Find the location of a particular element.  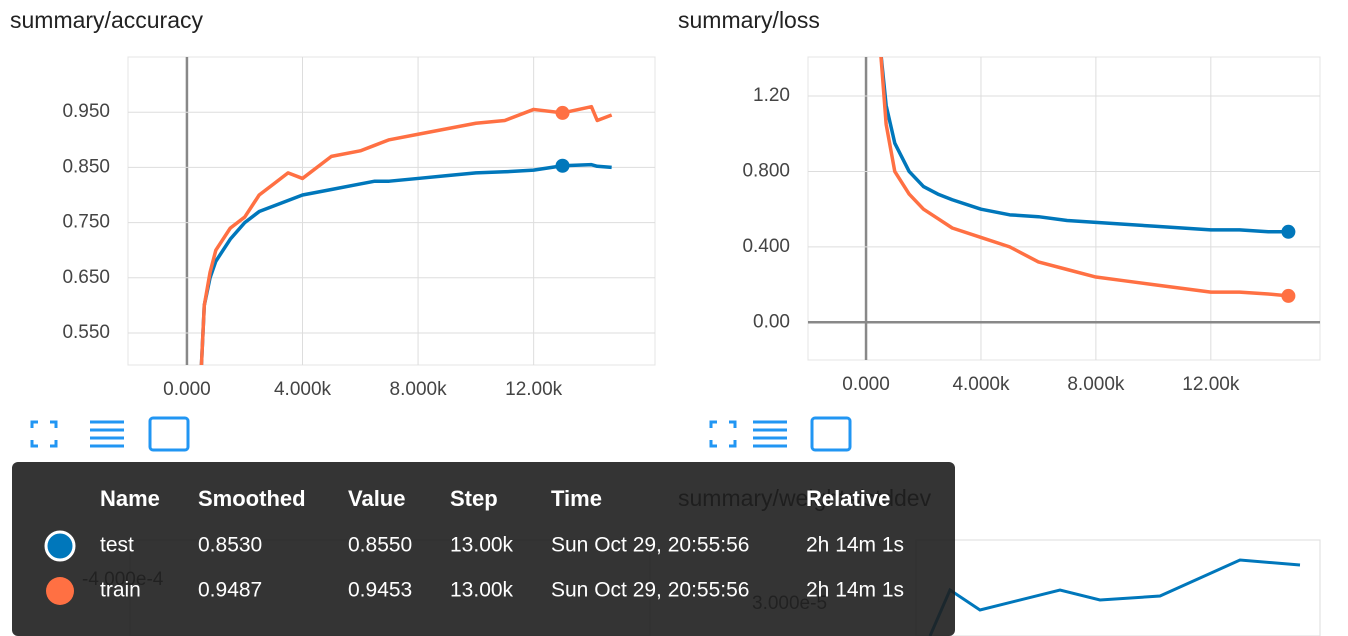

lower-line is located at coordinates (1114, 597).